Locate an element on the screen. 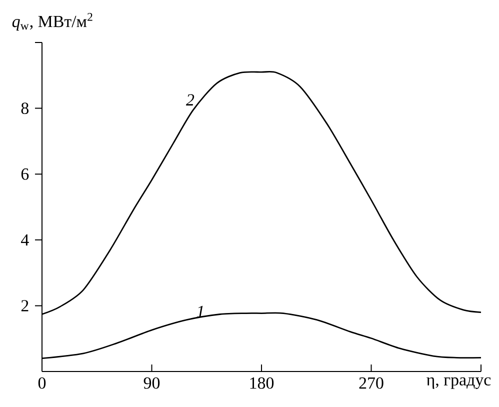  x-tick-label: 0 is located at coordinates (42, 383).